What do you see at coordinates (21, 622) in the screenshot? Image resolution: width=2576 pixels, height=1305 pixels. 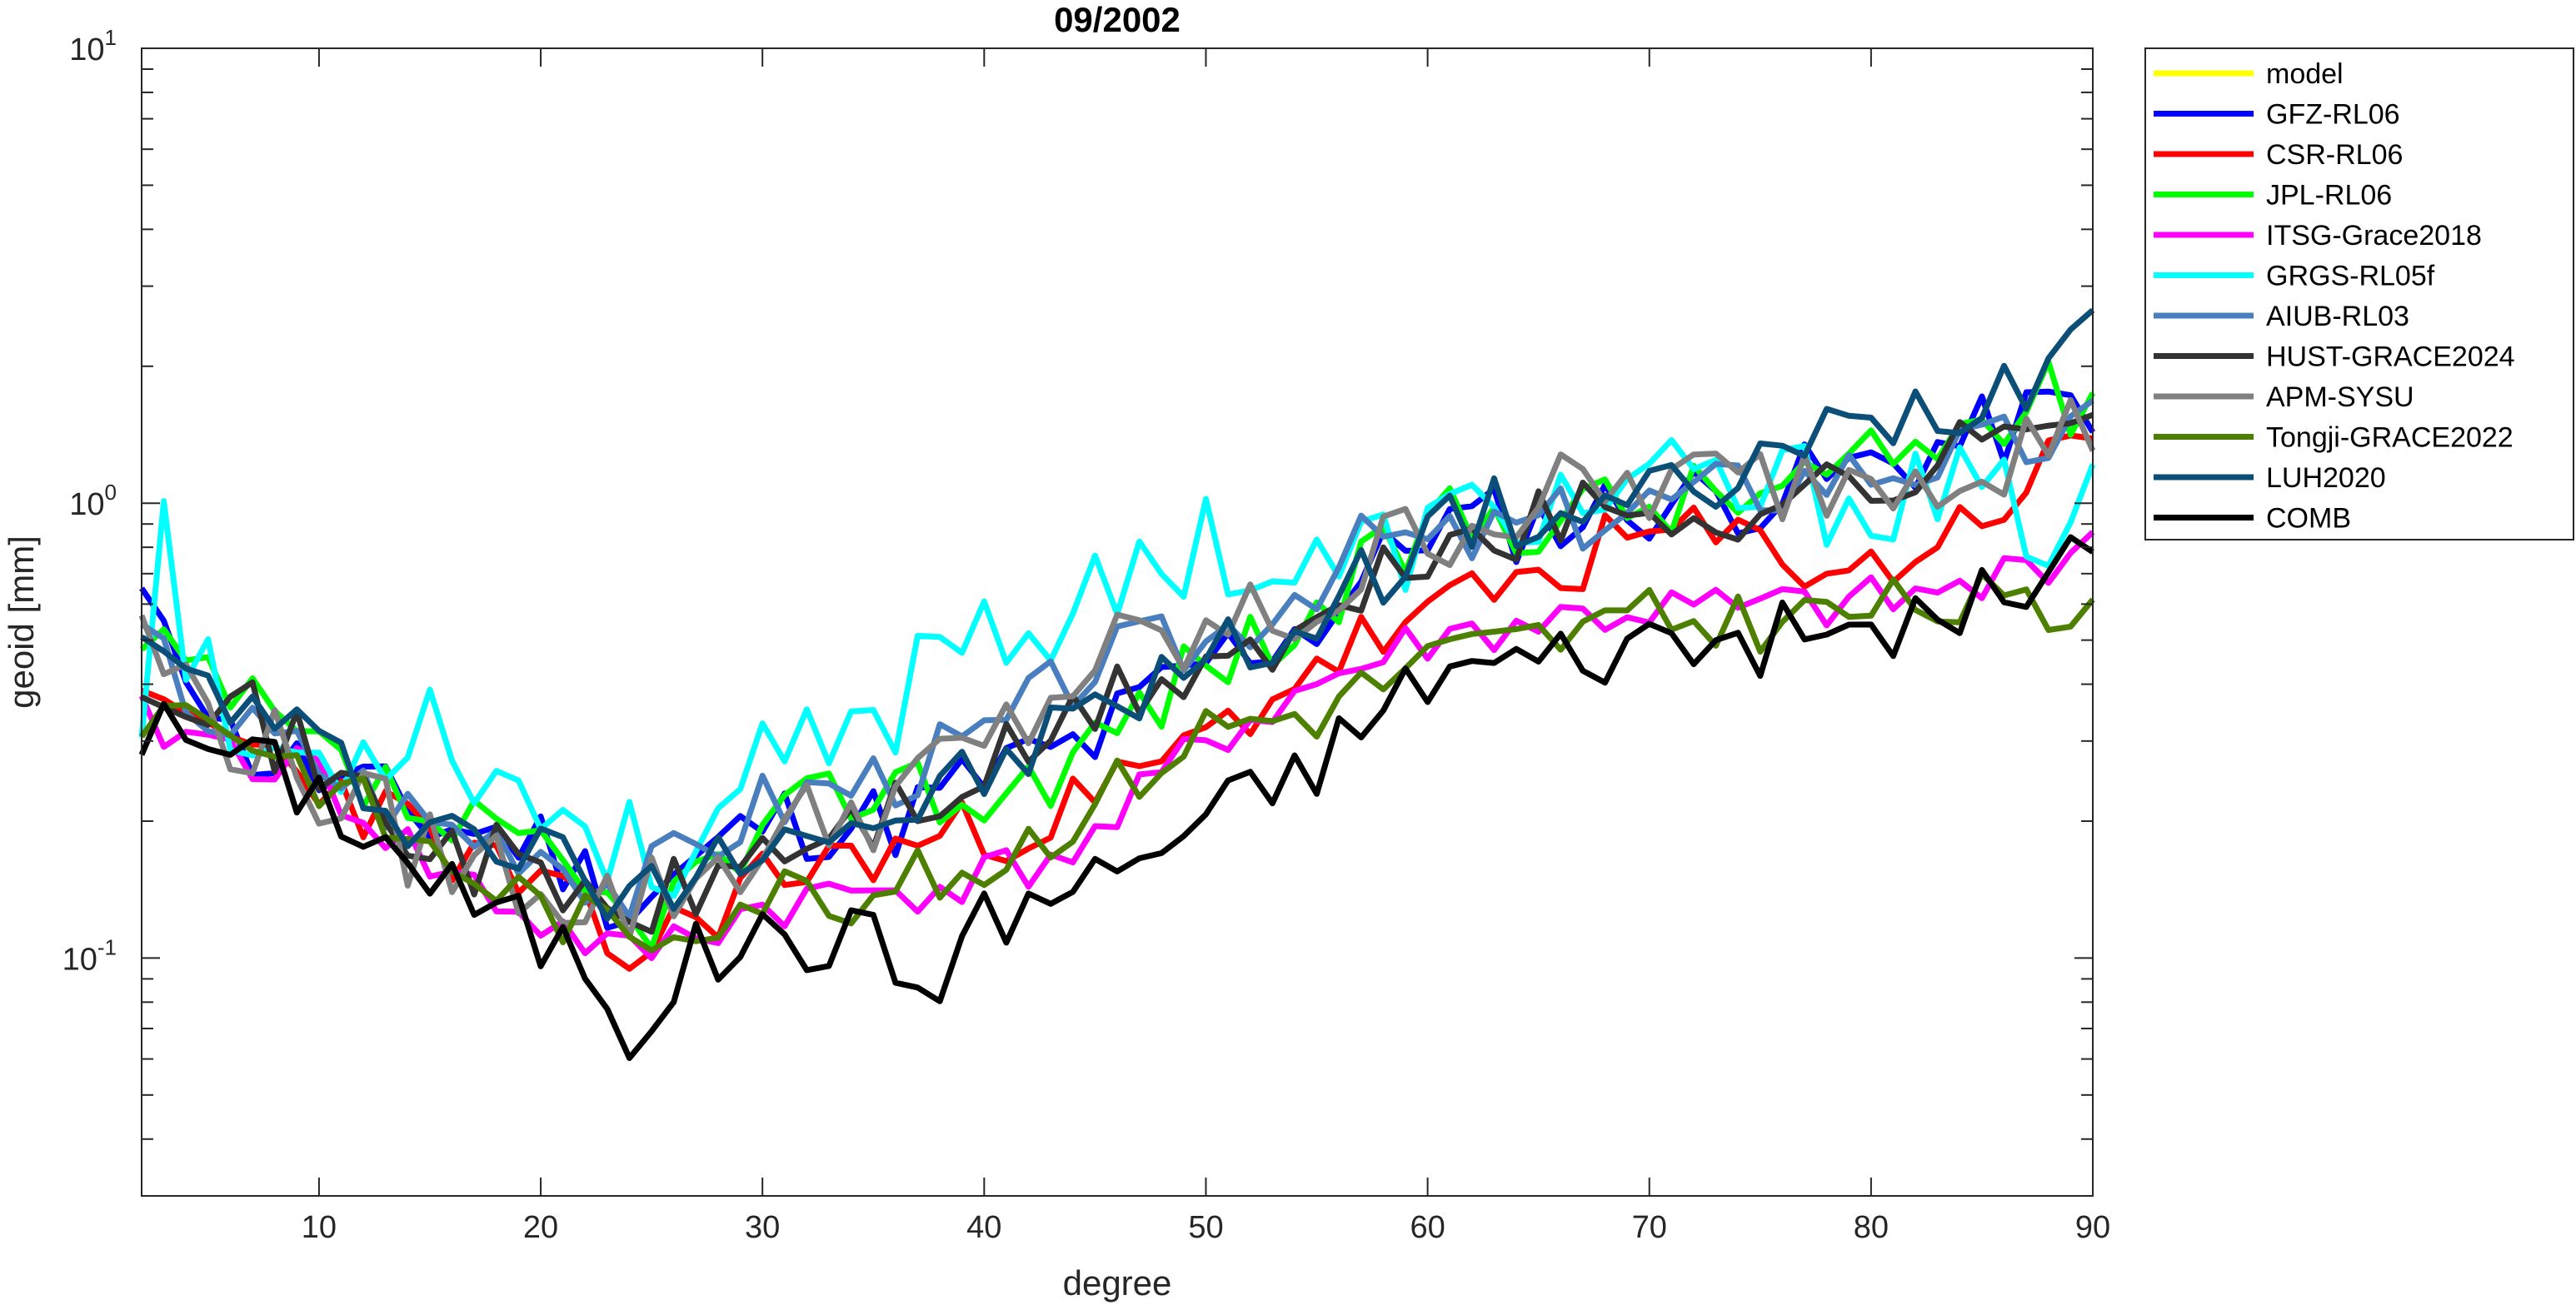 I see `y-axis-label: geoid [mm]` at bounding box center [21, 622].